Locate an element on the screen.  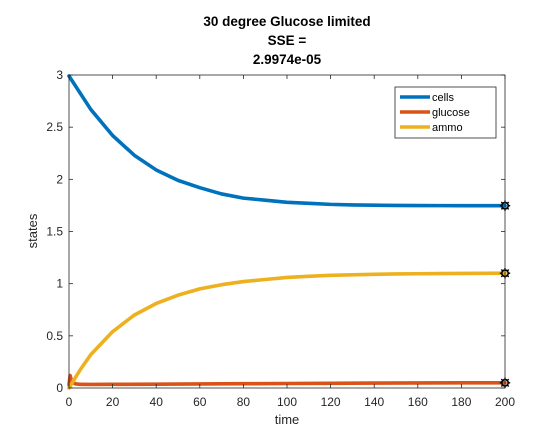
legend-label: glucose is located at coordinates (451, 113).